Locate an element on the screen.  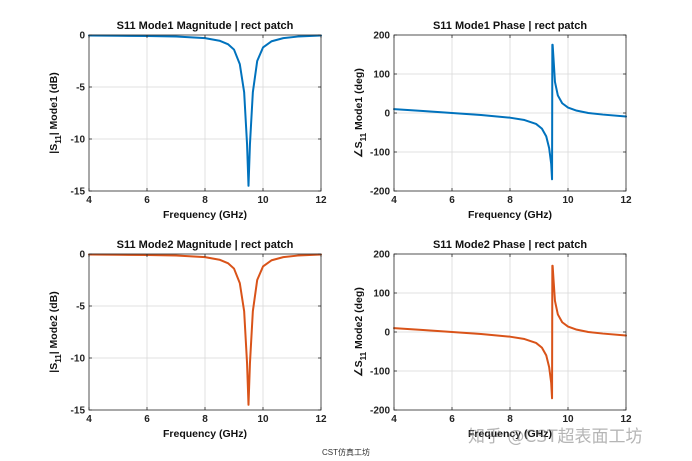
chart-title: S11 Mode1 Magnitude | rect patch is located at coordinates (205, 26).